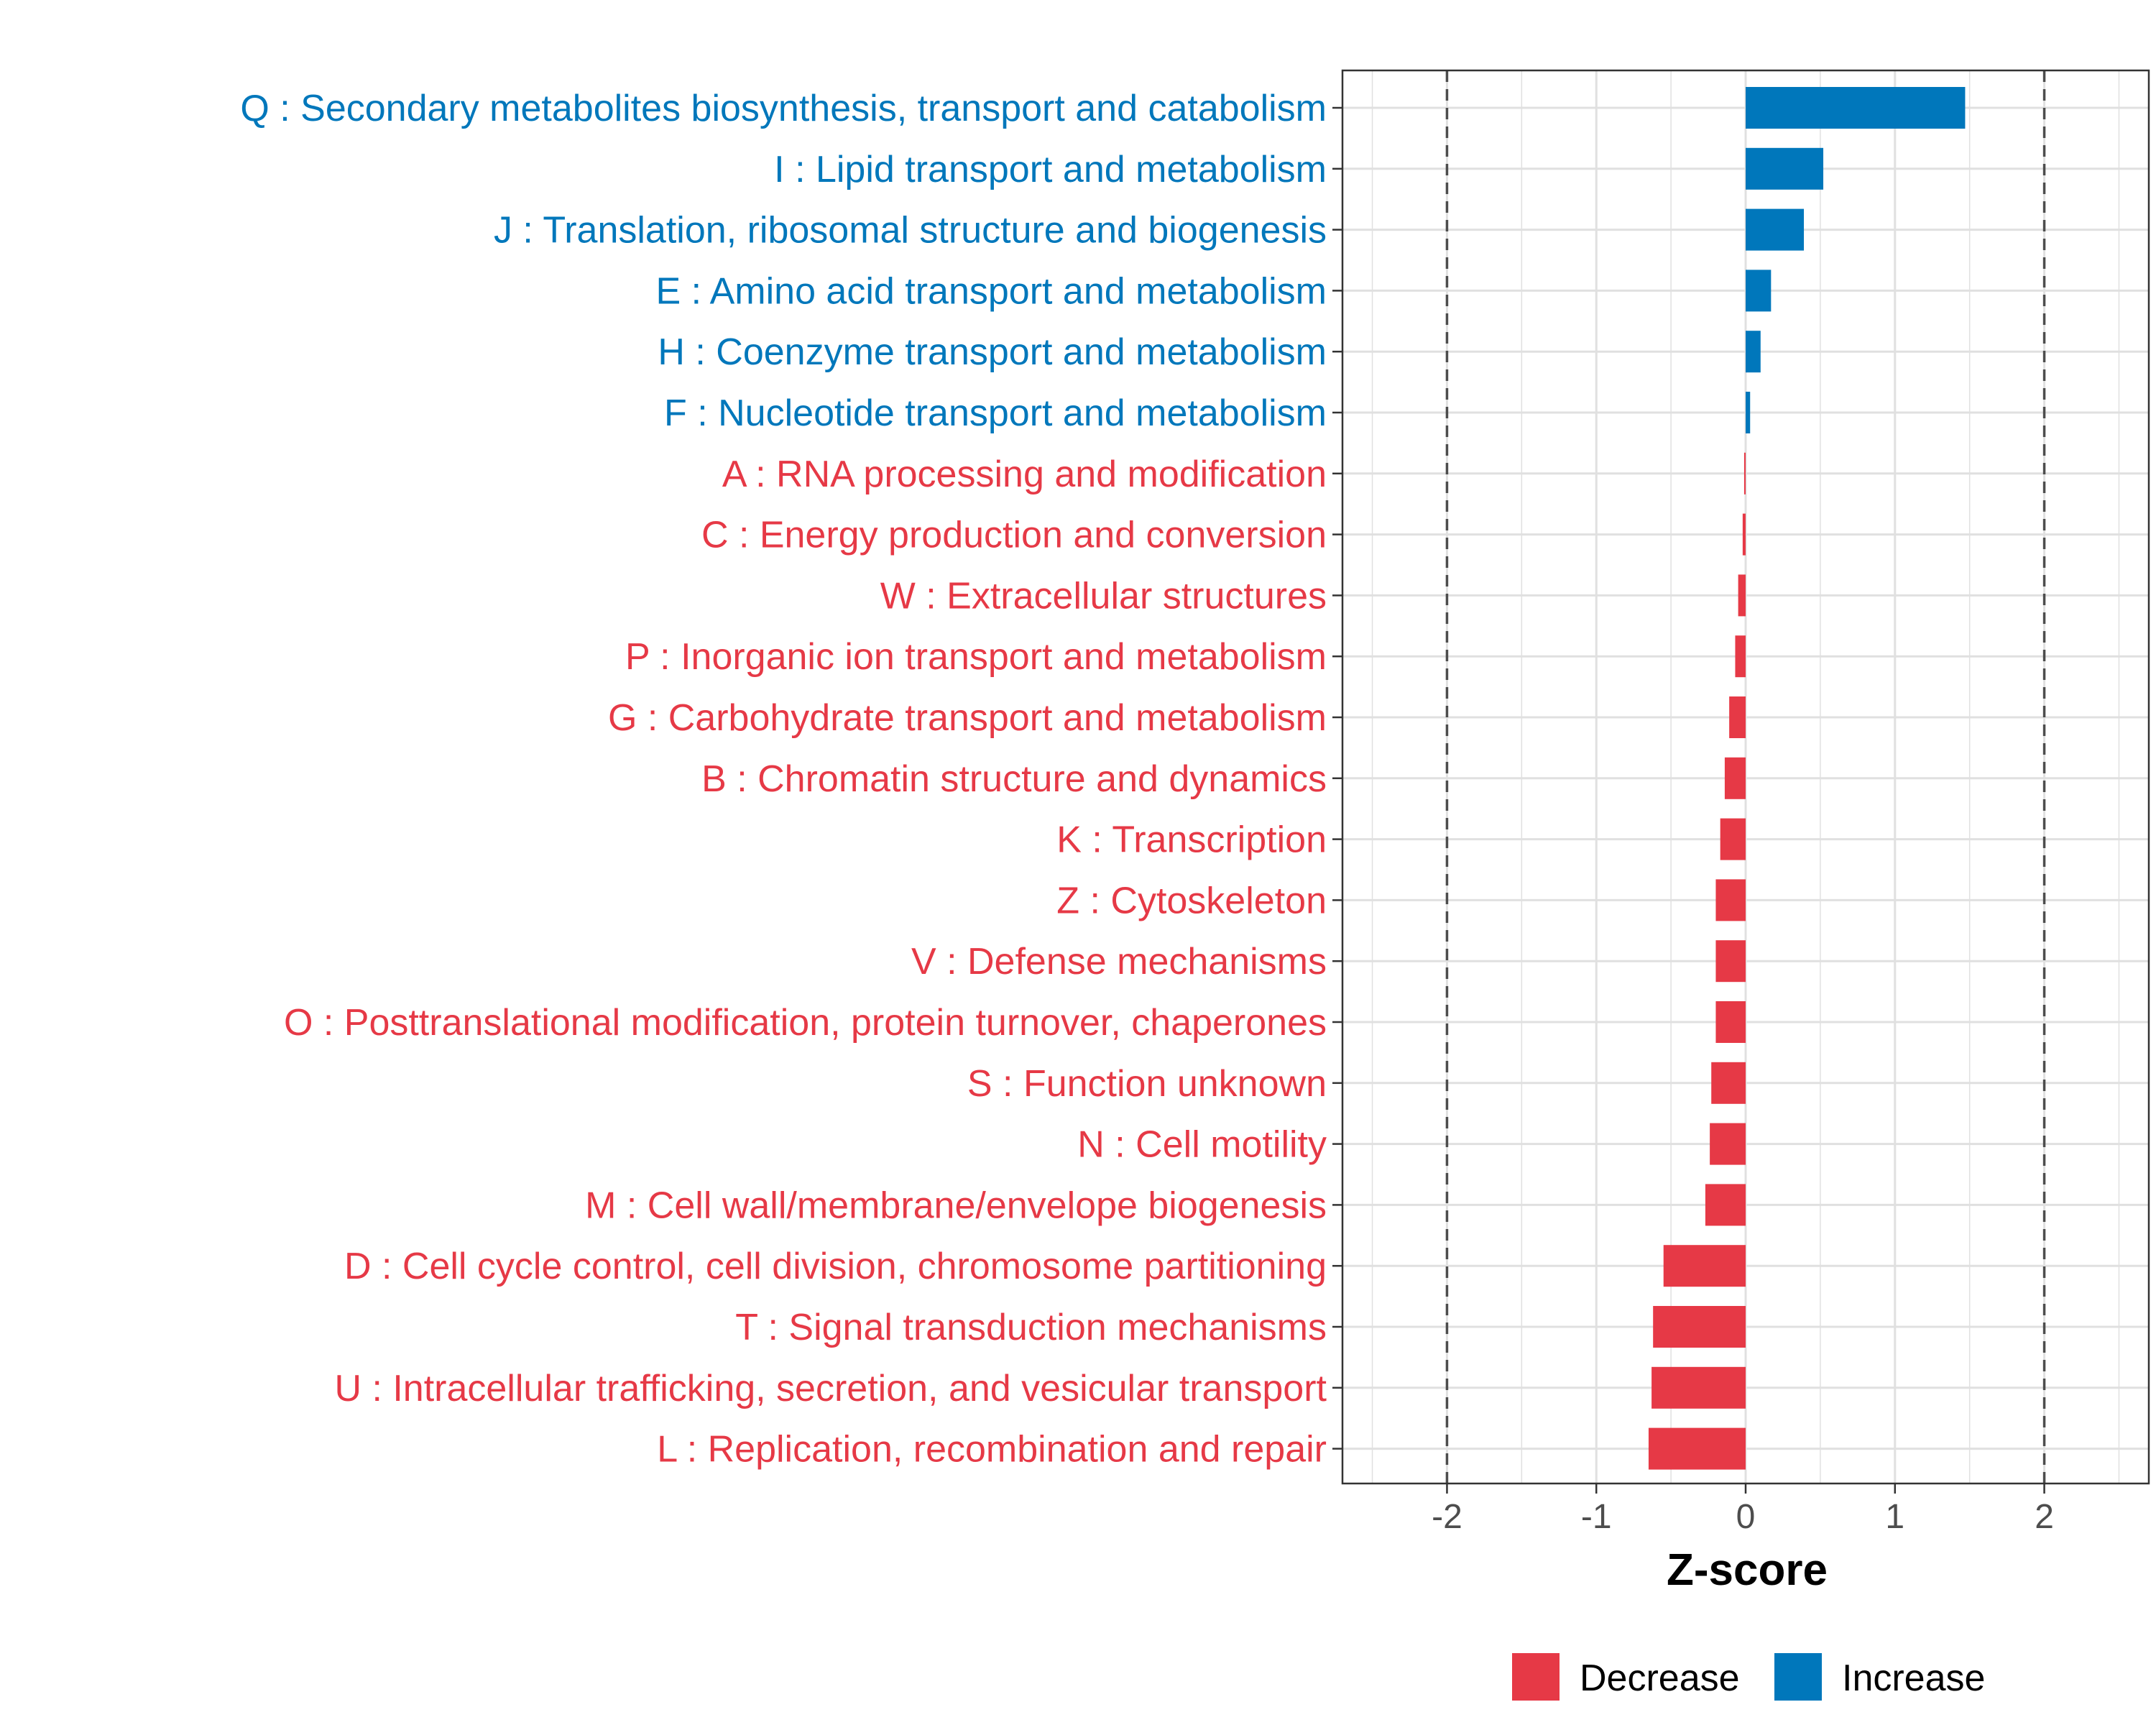 Image resolution: width=2156 pixels, height=1725 pixels. I want to click on bars, so click(1807, 778).